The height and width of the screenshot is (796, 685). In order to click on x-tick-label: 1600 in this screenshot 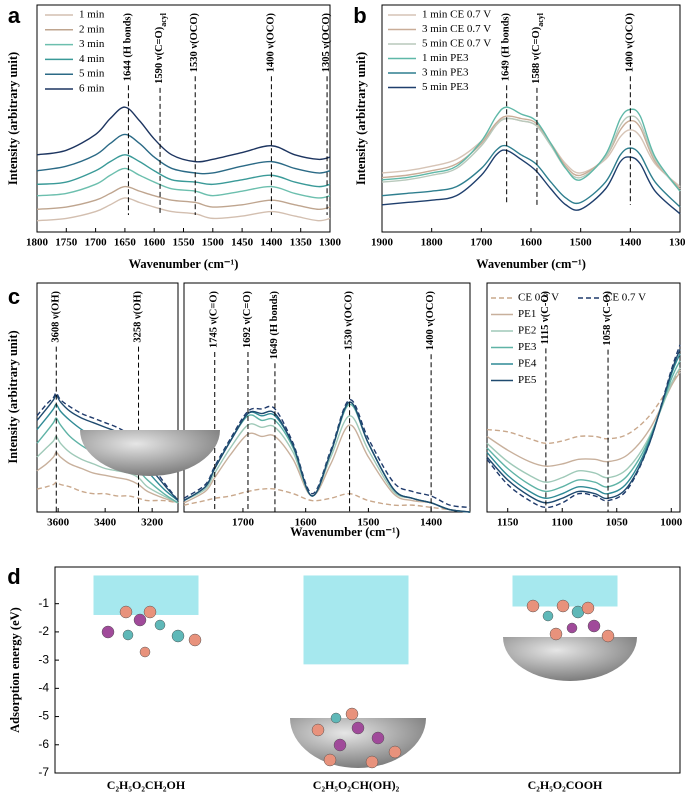, I will do `click(306, 523)`.